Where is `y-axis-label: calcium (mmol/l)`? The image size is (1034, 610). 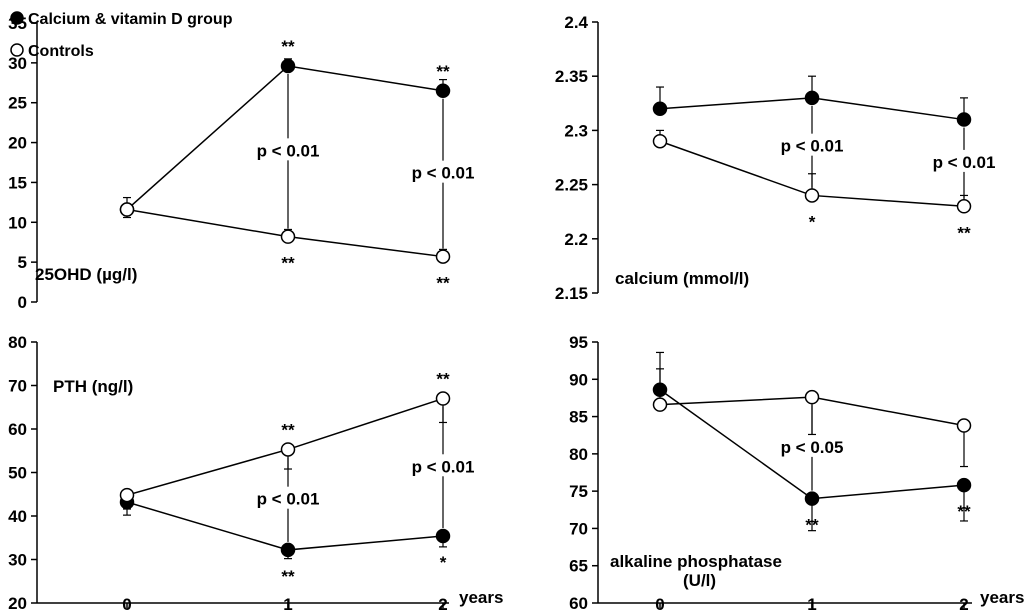 y-axis-label: calcium (mmol/l) is located at coordinates (682, 278).